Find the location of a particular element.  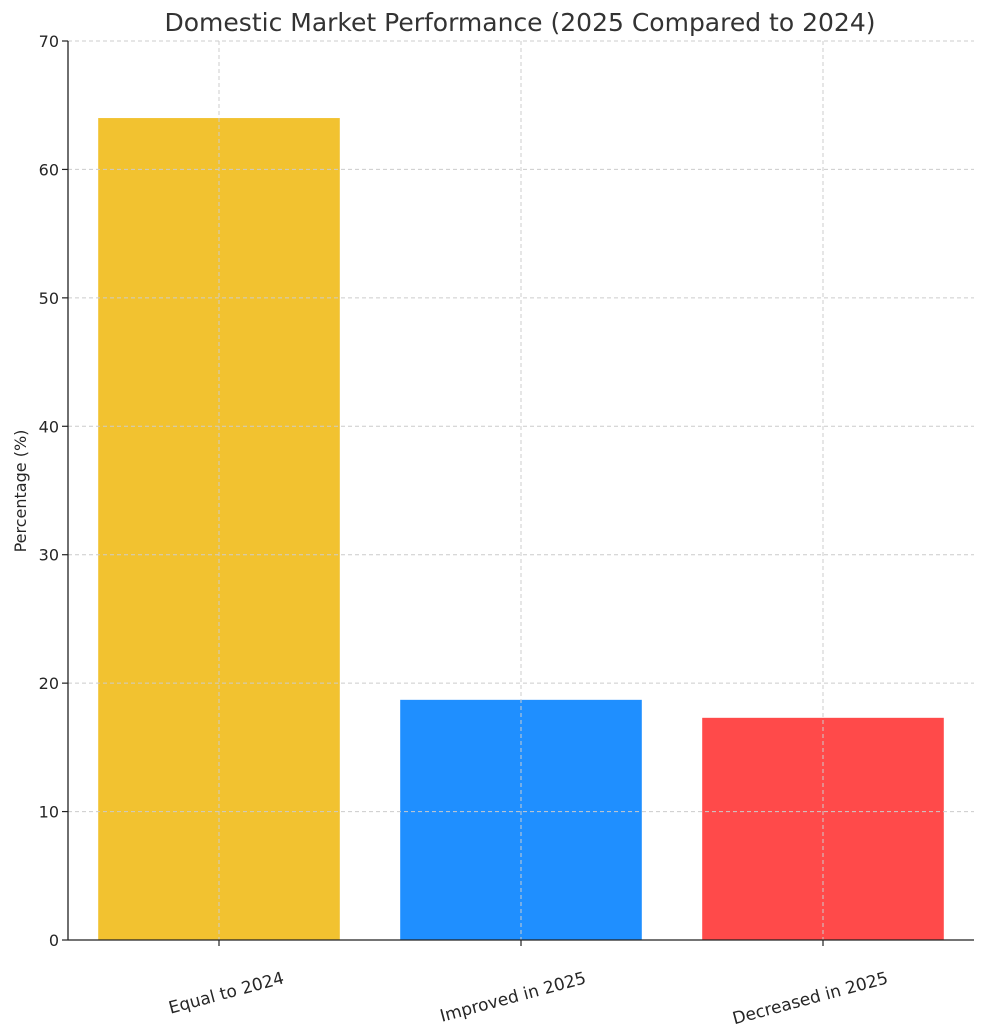

y-tick-label: 30 is located at coordinates (49, 555).